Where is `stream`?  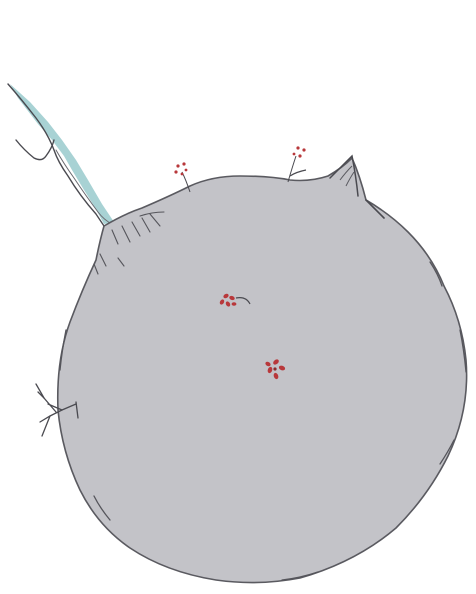 stream is located at coordinates (60, 155).